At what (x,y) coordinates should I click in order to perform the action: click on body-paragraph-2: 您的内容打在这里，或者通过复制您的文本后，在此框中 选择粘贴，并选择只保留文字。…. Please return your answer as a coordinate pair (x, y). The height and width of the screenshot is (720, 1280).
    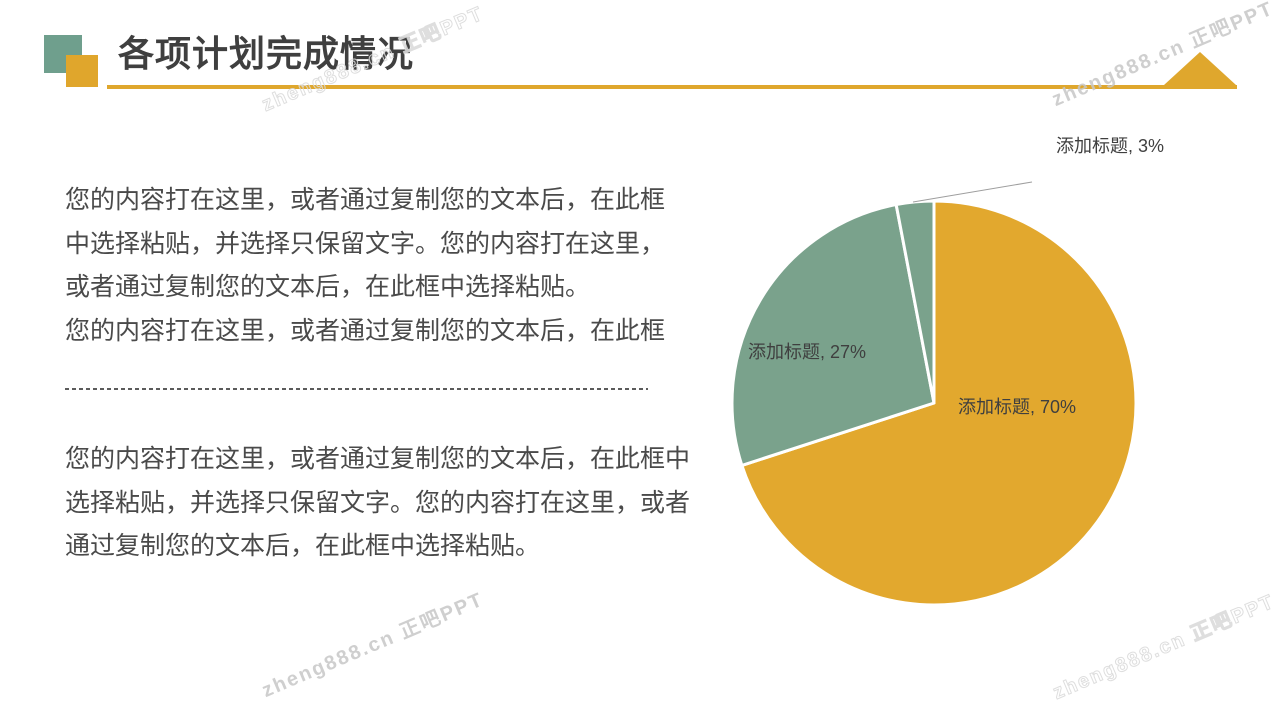
    Looking at the image, I should click on (395, 503).